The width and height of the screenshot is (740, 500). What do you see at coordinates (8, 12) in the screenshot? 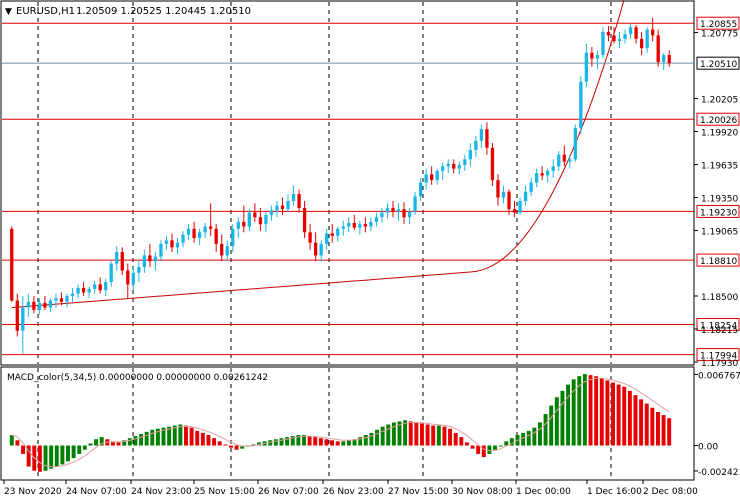
I see `header-collapse-icon: ▼` at bounding box center [8, 12].